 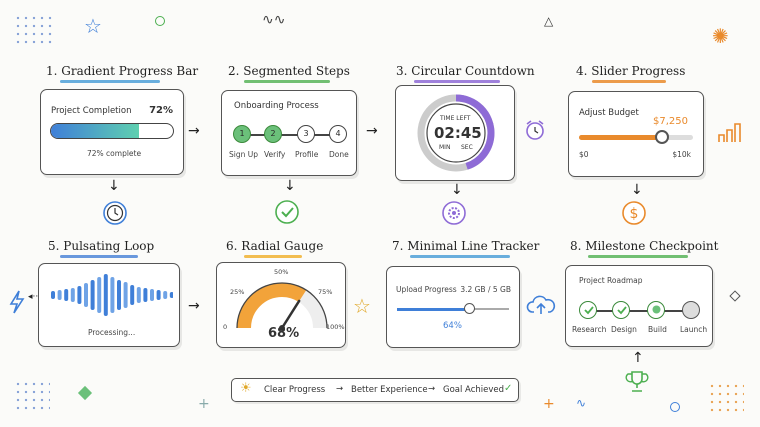 What do you see at coordinates (237, 292) in the screenshot?
I see `gauge-tick-25: 25%` at bounding box center [237, 292].